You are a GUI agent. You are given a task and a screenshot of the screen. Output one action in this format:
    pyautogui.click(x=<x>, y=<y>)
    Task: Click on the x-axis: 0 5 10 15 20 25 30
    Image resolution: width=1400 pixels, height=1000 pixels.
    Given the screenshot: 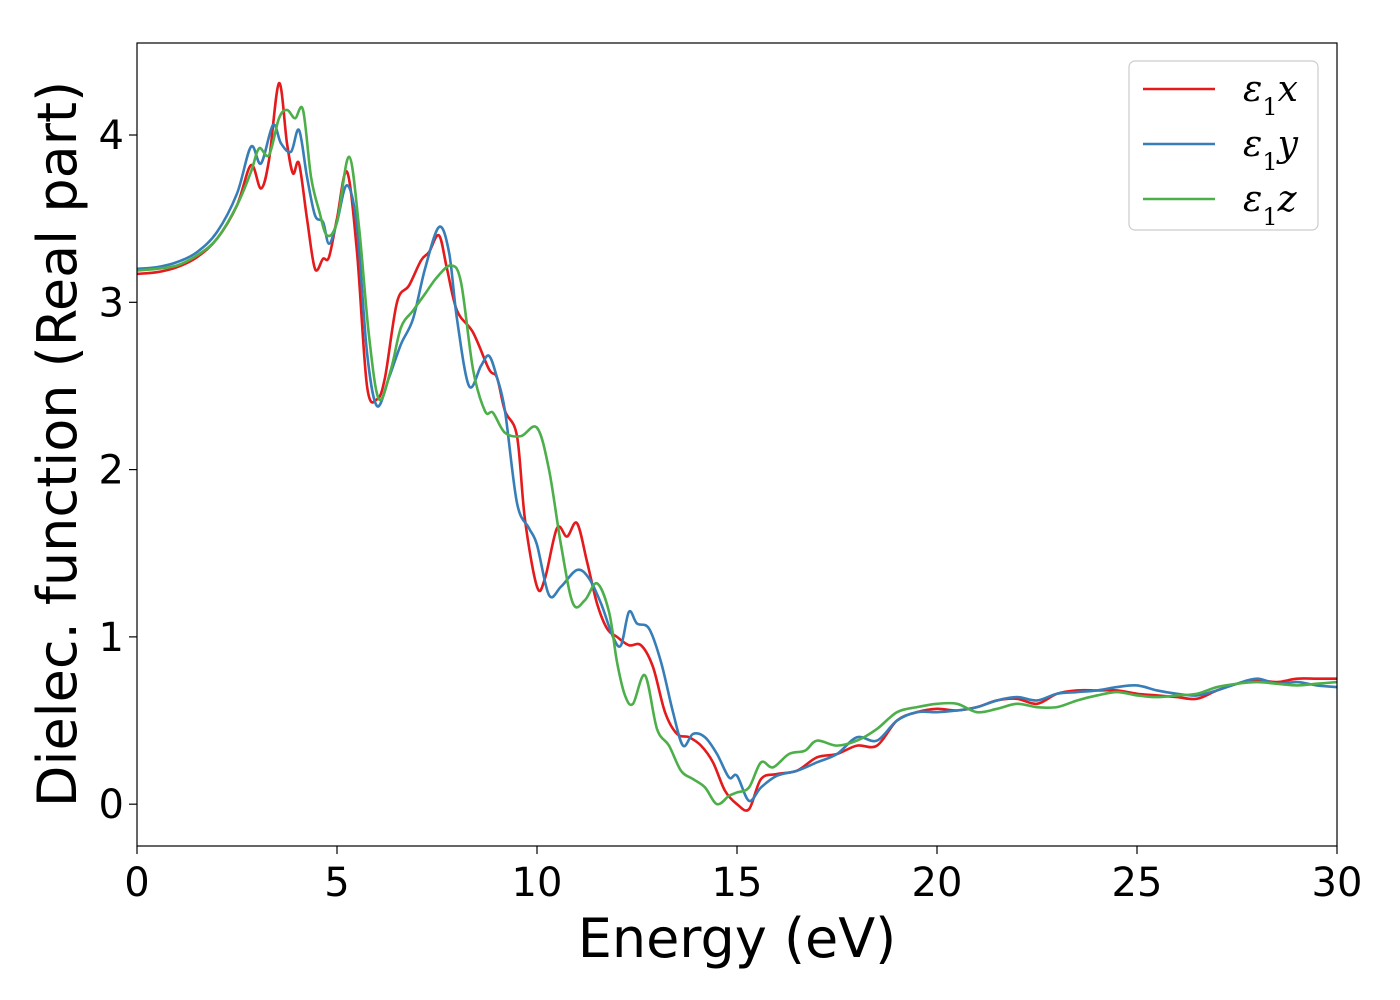 What is the action you would take?
    pyautogui.click(x=743, y=876)
    